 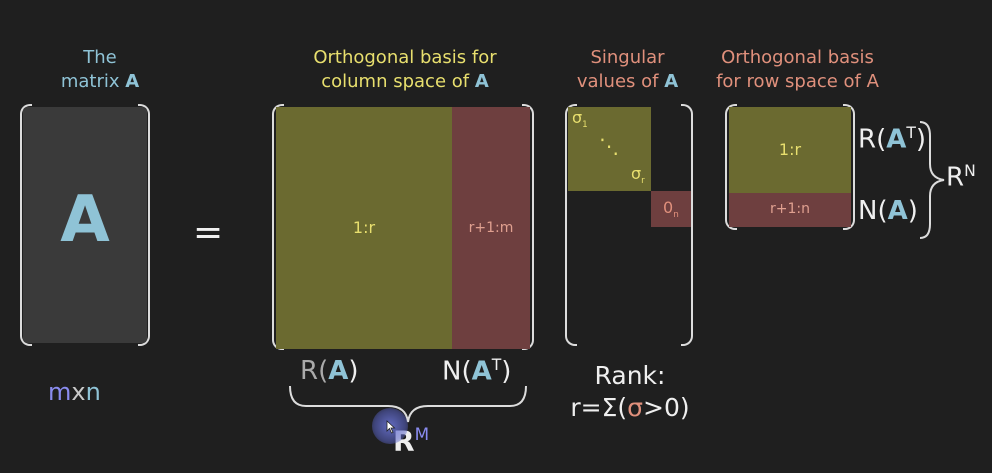 I want to click on sigma-dots: ⋱, so click(x=609, y=146).